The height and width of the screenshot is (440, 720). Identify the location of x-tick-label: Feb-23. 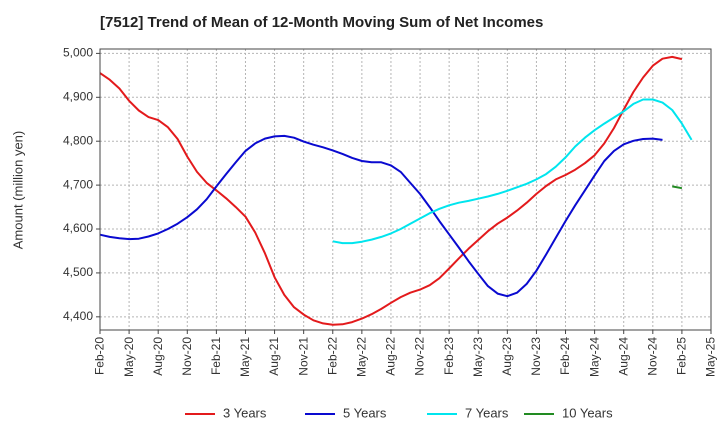
(449, 356).